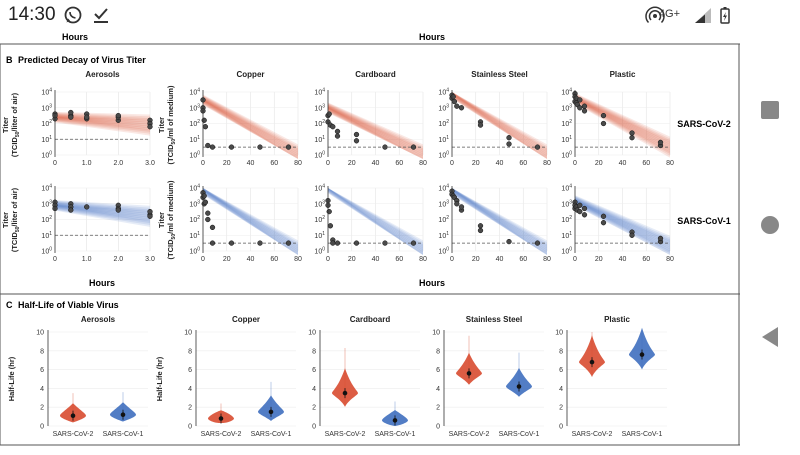 The image size is (800, 455). What do you see at coordinates (68, 305) in the screenshot?
I see `section-c-title: Half-Life of Viable Virus` at bounding box center [68, 305].